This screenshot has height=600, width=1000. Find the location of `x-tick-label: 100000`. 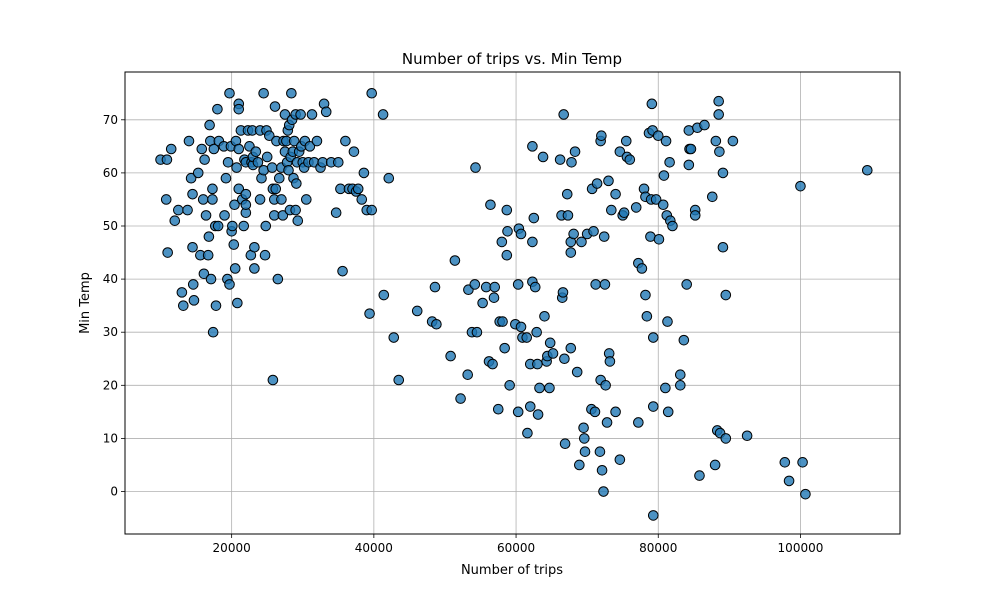

x-tick-label: 100000 is located at coordinates (801, 548).